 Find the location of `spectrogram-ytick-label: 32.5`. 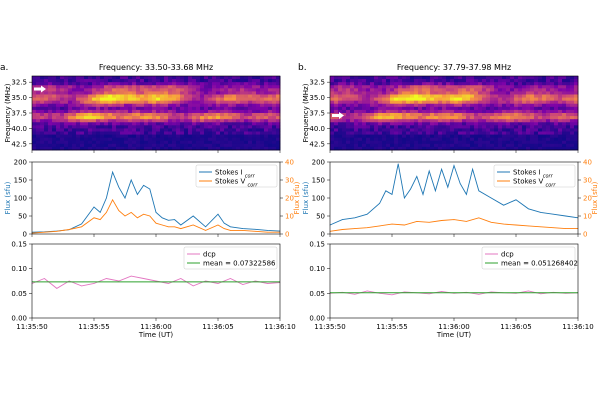

spectrogram-ytick-label: 32.5 is located at coordinates (19, 83).